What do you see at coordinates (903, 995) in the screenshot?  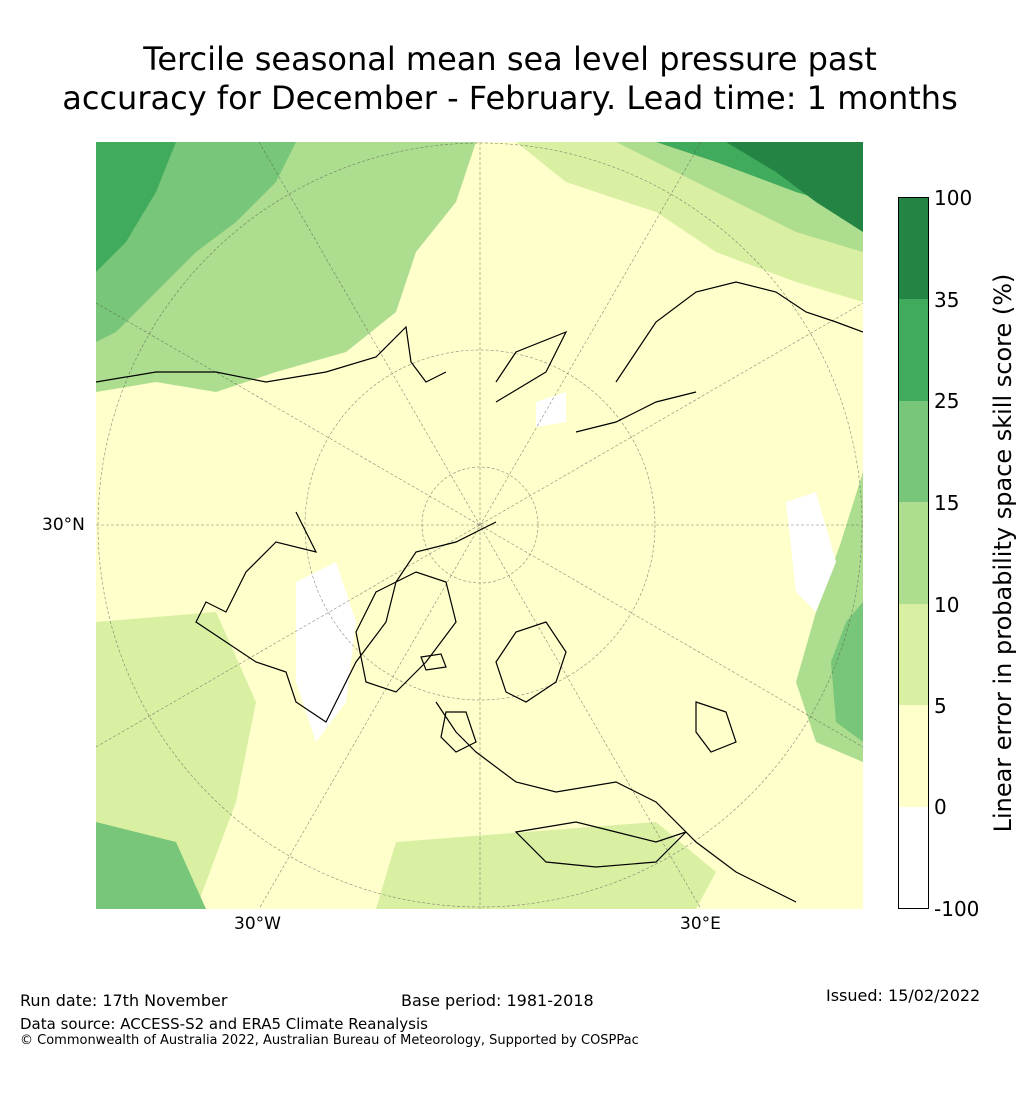 I see `issued-date: Issued: 15/02/2022` at bounding box center [903, 995].